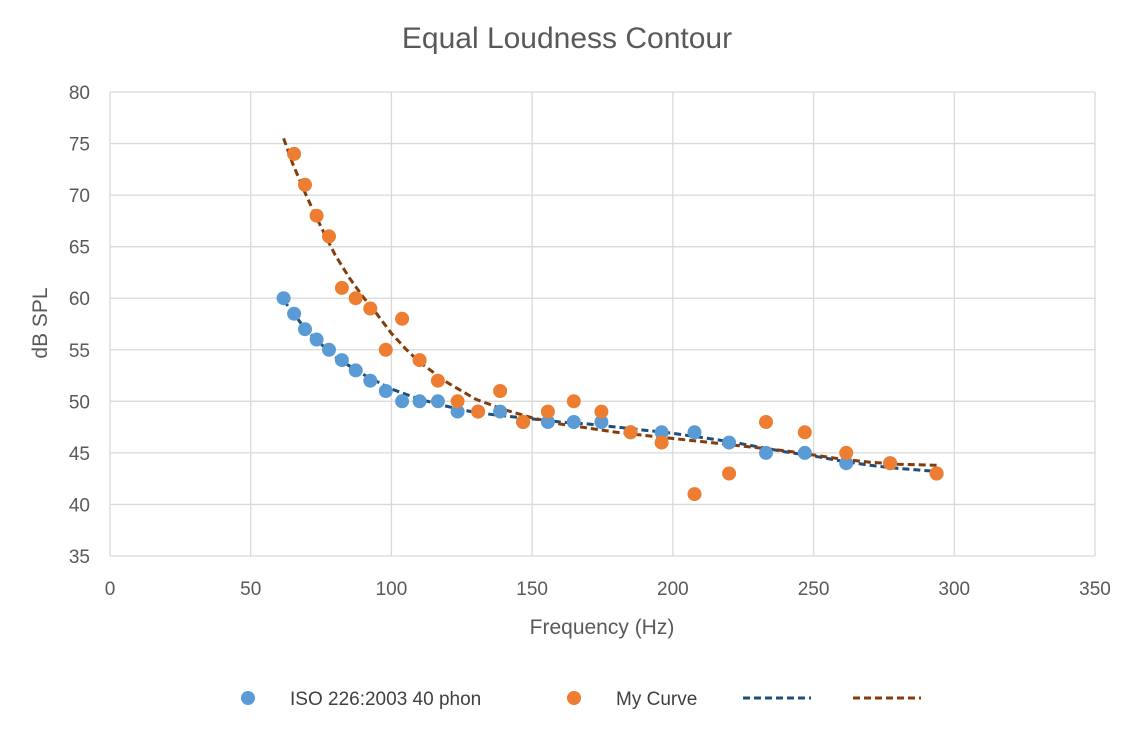 Image resolution: width=1134 pixels, height=735 pixels. Describe the element at coordinates (656, 699) in the screenshot. I see `legend-label-1: My Curve` at that location.